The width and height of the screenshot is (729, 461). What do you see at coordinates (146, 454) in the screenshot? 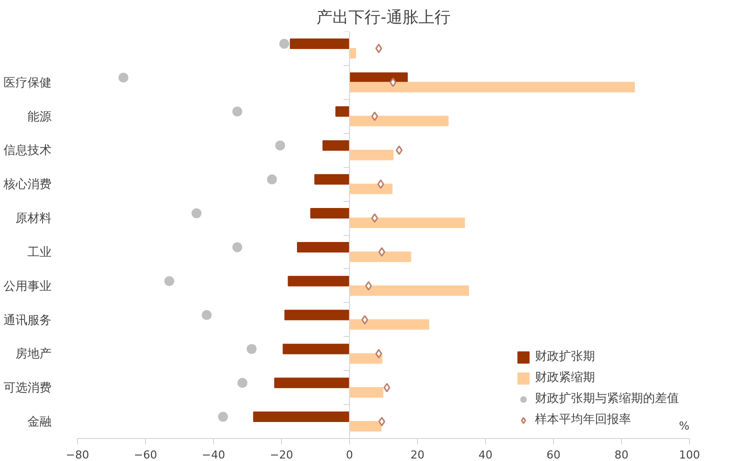
I see `x-tick-label: −60` at bounding box center [146, 454].